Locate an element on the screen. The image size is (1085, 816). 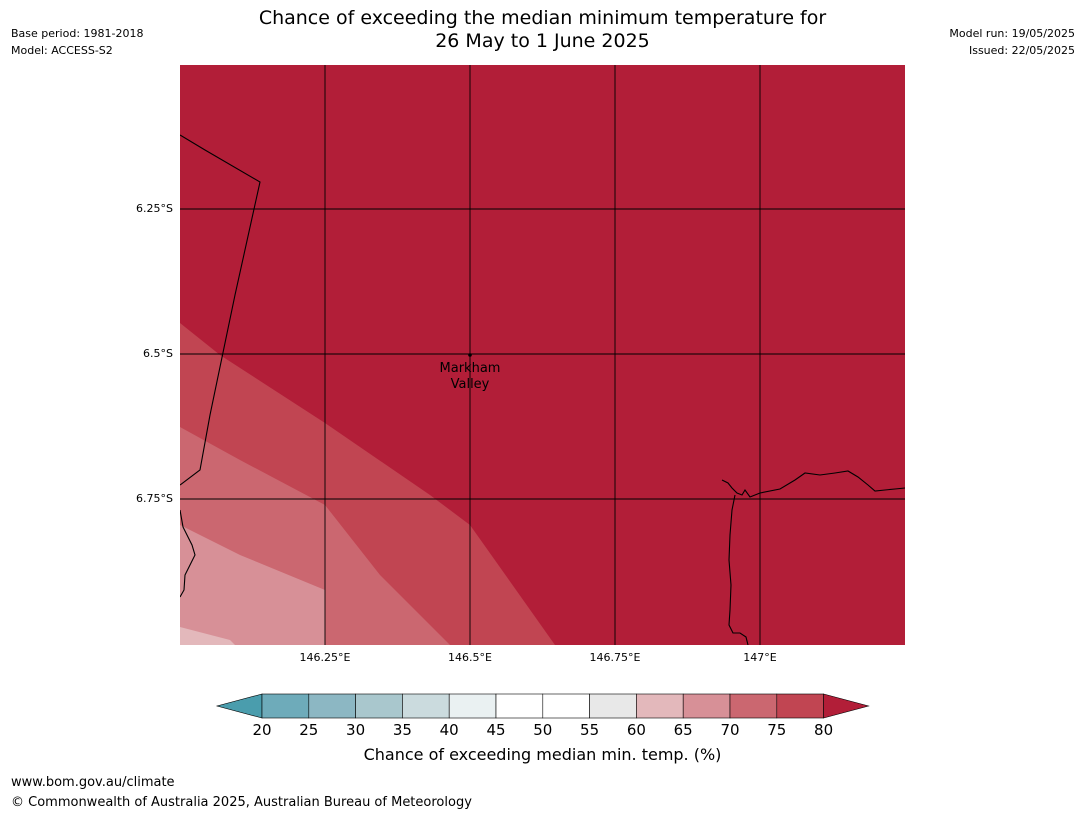
issued-text: Issued: 22/05/2025 is located at coordinates (1021, 50).